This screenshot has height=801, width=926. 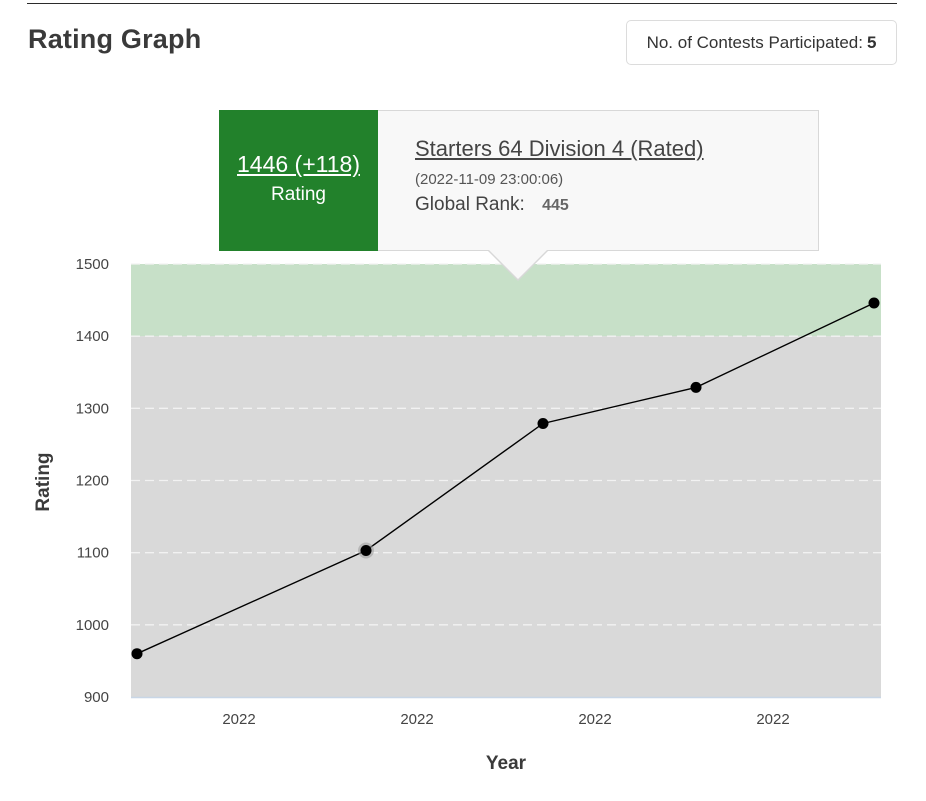 I want to click on contests-participated-box: No. of Contests Participated: 5, so click(x=761, y=42).